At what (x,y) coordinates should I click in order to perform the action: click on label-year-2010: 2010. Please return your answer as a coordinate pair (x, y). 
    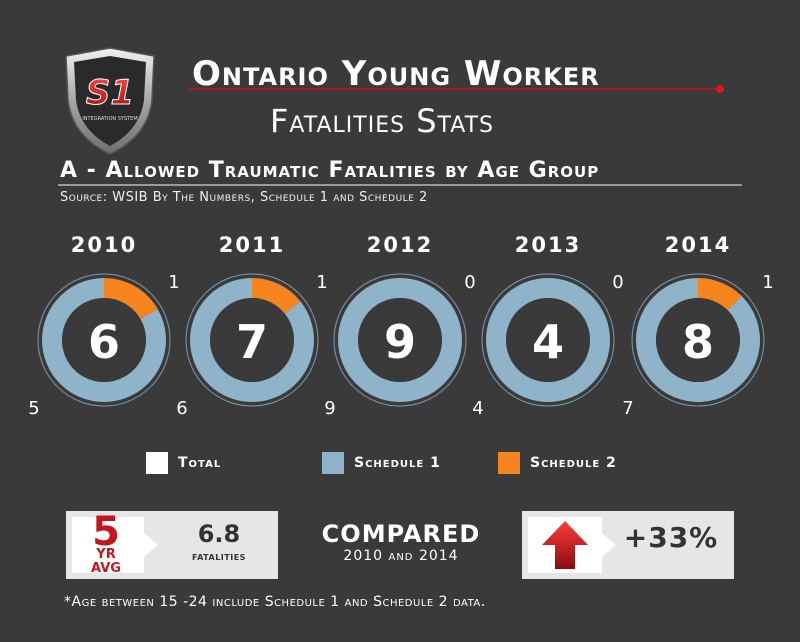
    Looking at the image, I should click on (104, 245).